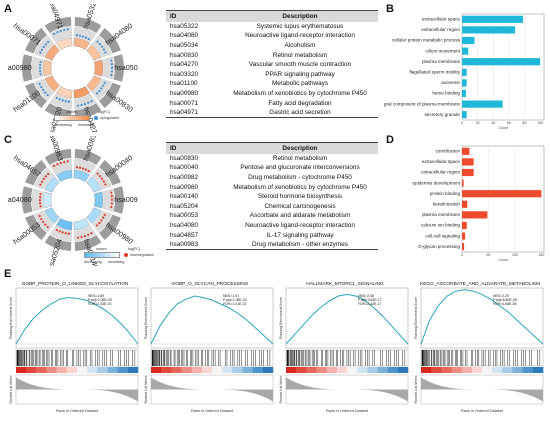  What do you see at coordinates (234, 304) in the screenshot?
I see `gsea-fdr: FDR=1.01E-02` at bounding box center [234, 304].